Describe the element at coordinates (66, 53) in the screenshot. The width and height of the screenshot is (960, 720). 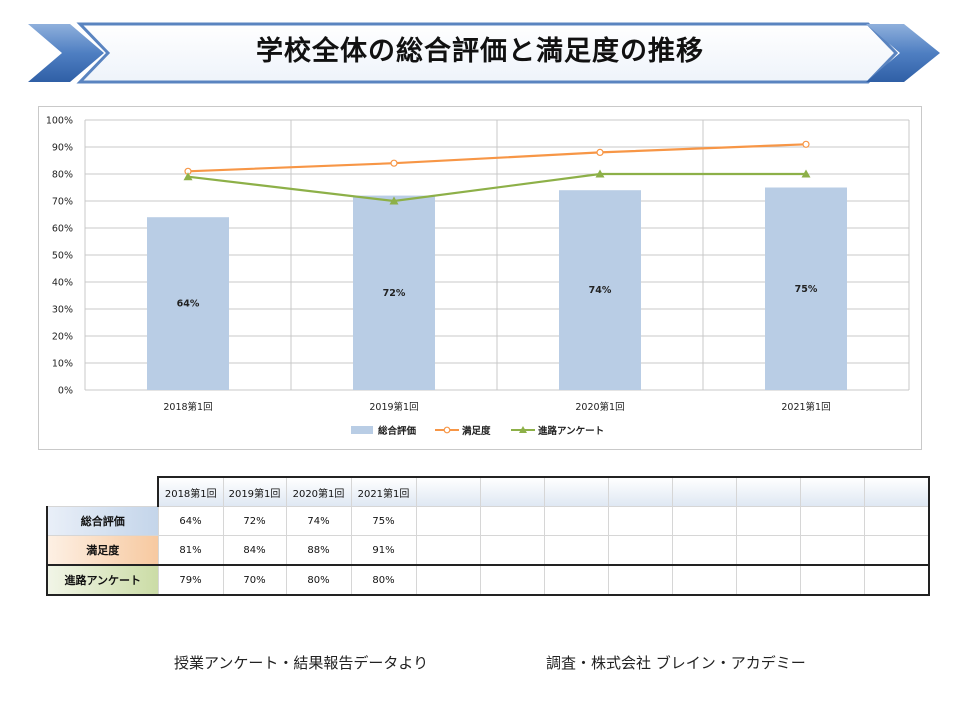
I see `left-chevron-icon` at that location.